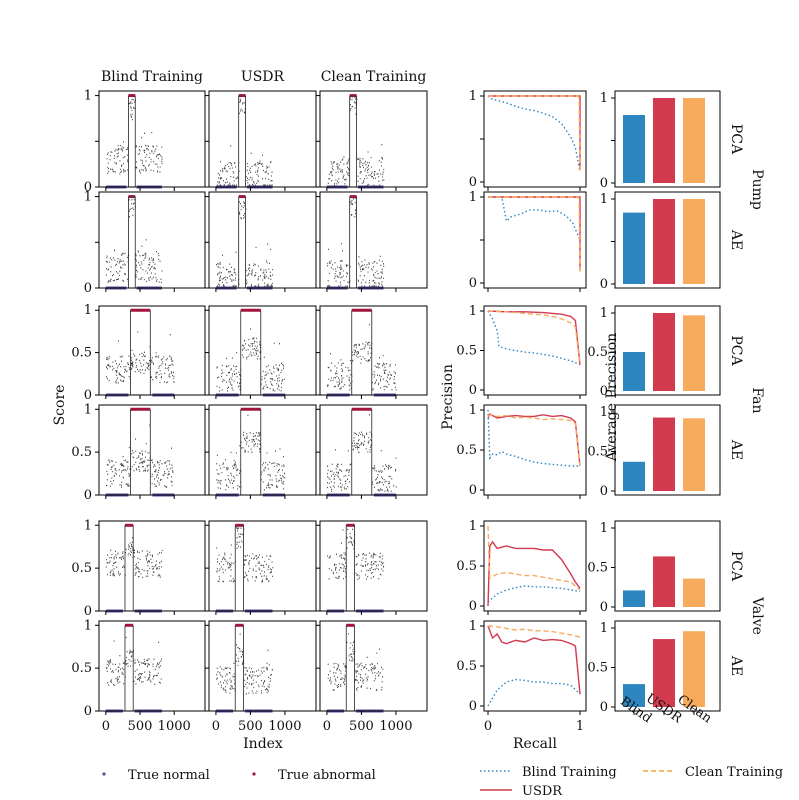  I want to click on score-xlabel: Index, so click(263, 744).